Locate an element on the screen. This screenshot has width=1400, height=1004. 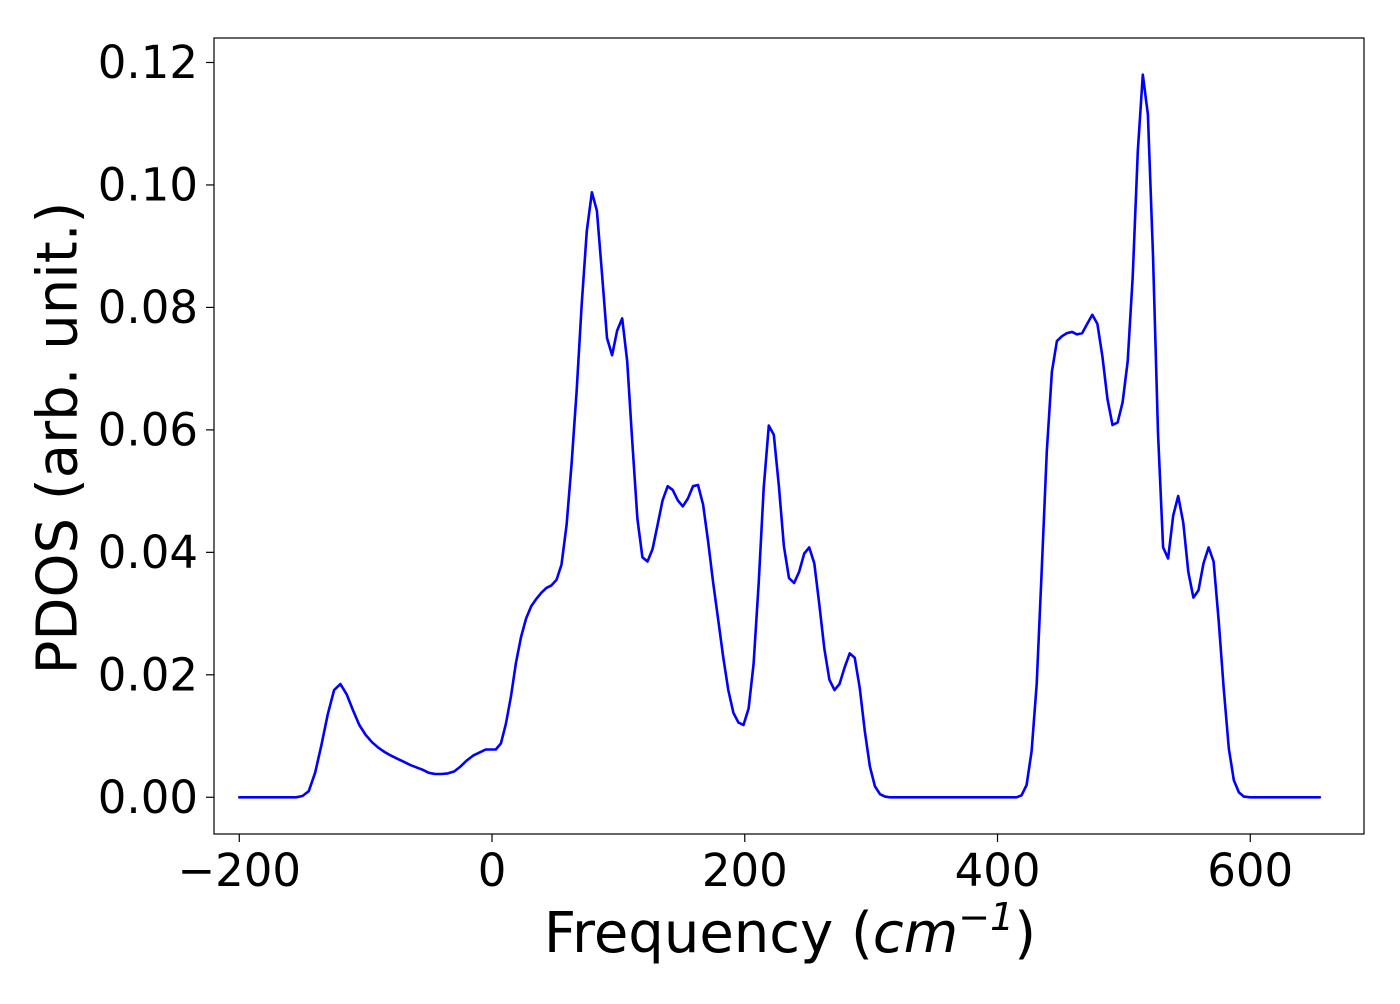
y-tick-label: 0.06 is located at coordinates (148, 429).